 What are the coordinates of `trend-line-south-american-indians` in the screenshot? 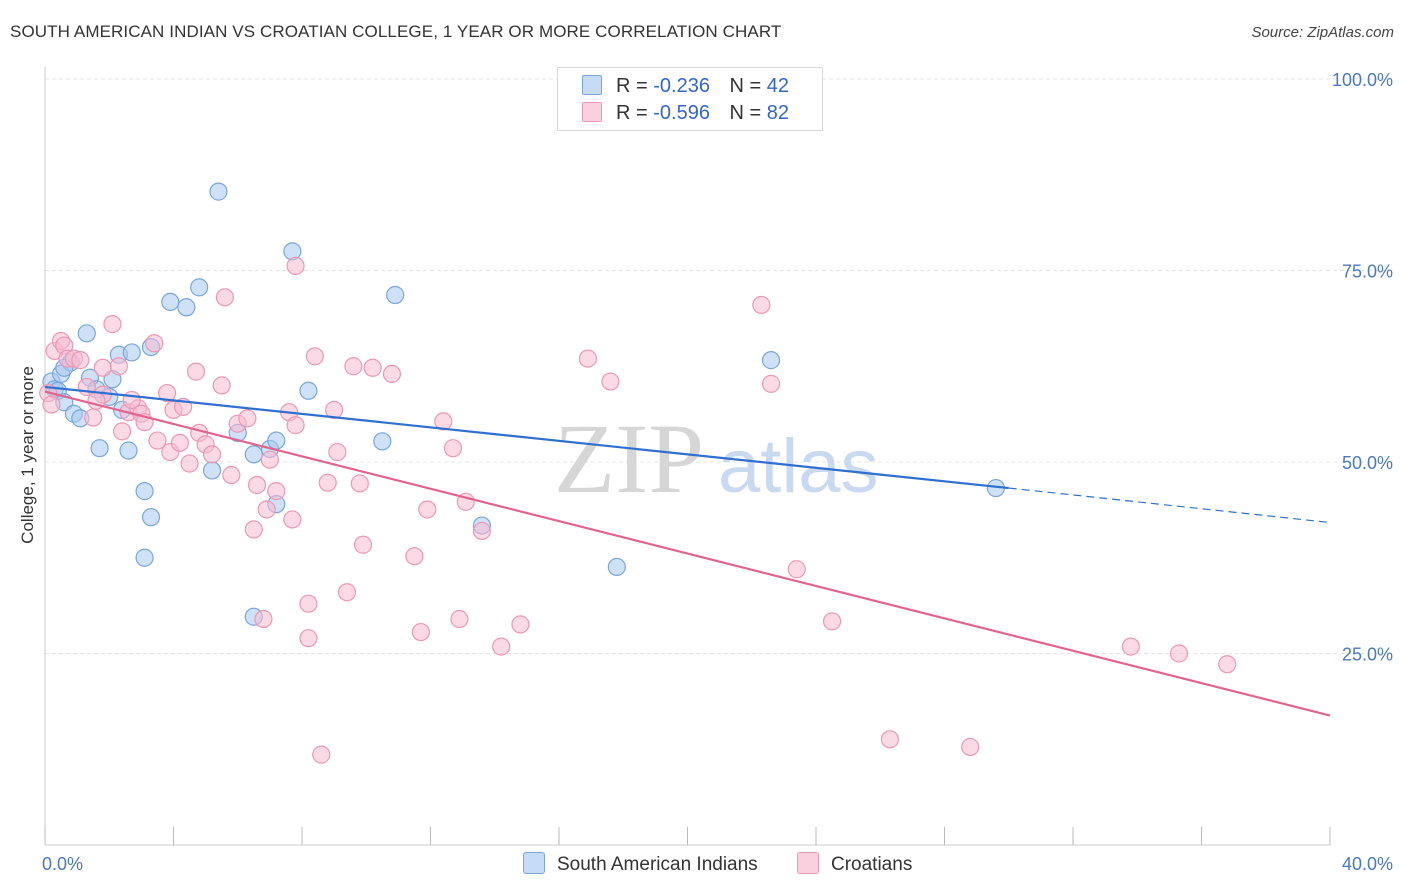 It's located at (526, 437).